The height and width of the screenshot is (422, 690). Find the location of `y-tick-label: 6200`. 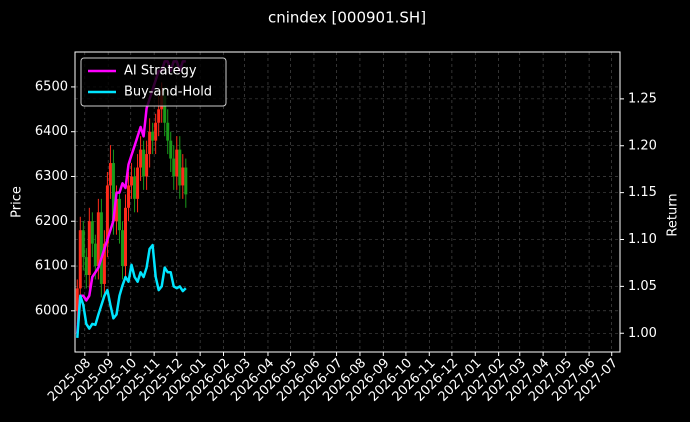

y-tick-label: 6200 is located at coordinates (51, 221).